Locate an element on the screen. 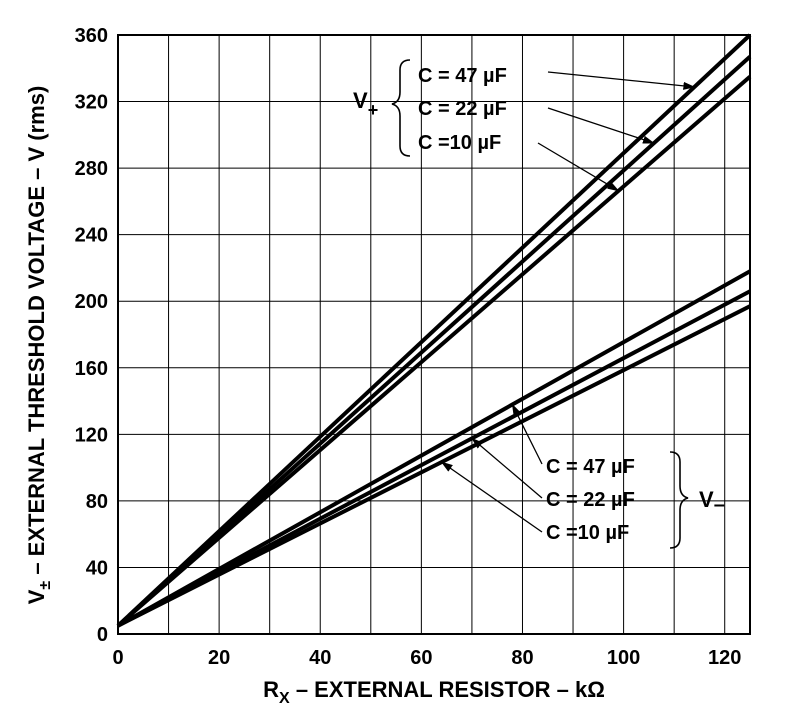 The height and width of the screenshot is (707, 791). x-tick-label: 40 is located at coordinates (320, 658).